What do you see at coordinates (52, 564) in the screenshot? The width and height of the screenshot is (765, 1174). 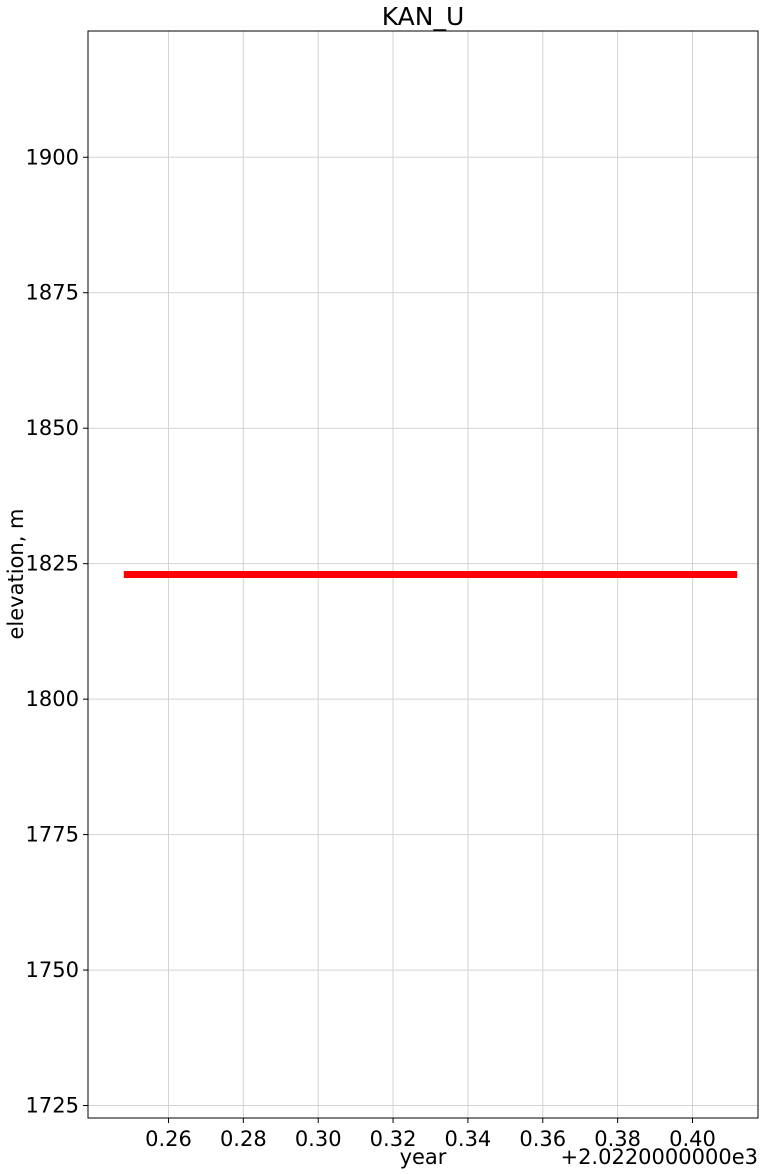 I see `y-tick-label: 1825` at bounding box center [52, 564].